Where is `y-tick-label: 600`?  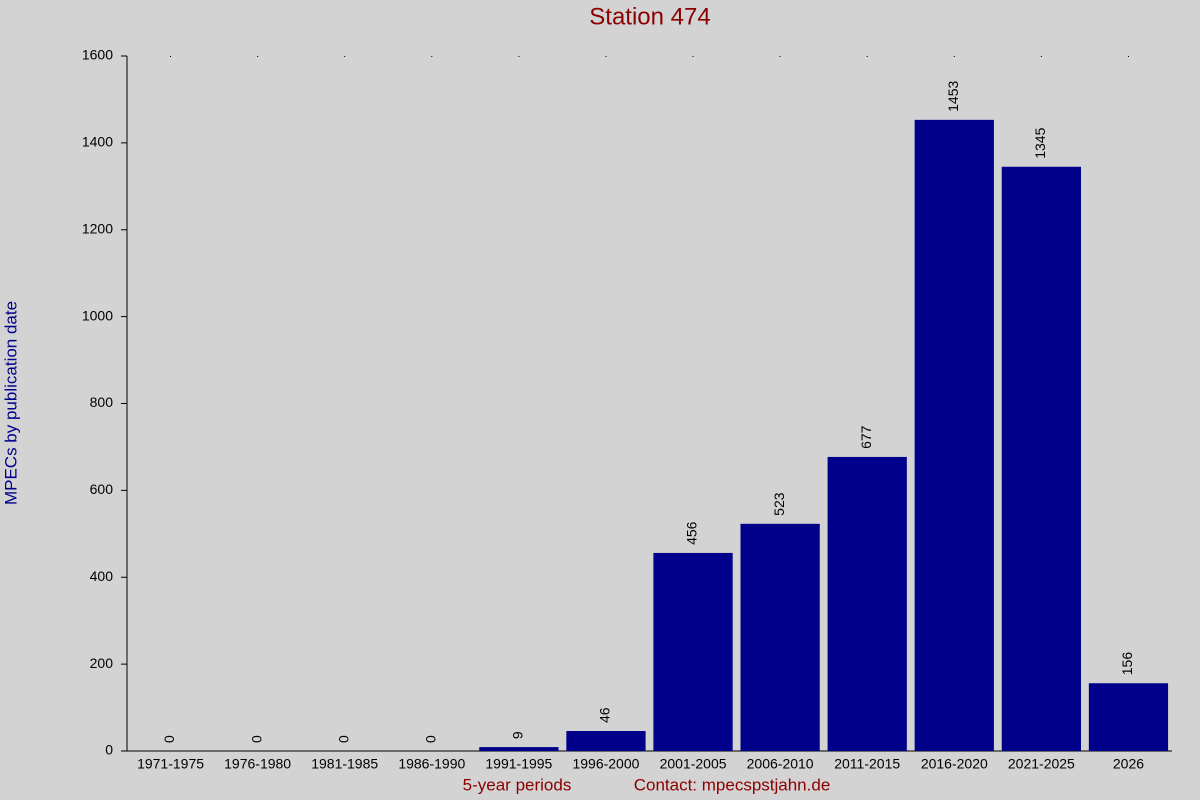 y-tick-label: 600 is located at coordinates (102, 489).